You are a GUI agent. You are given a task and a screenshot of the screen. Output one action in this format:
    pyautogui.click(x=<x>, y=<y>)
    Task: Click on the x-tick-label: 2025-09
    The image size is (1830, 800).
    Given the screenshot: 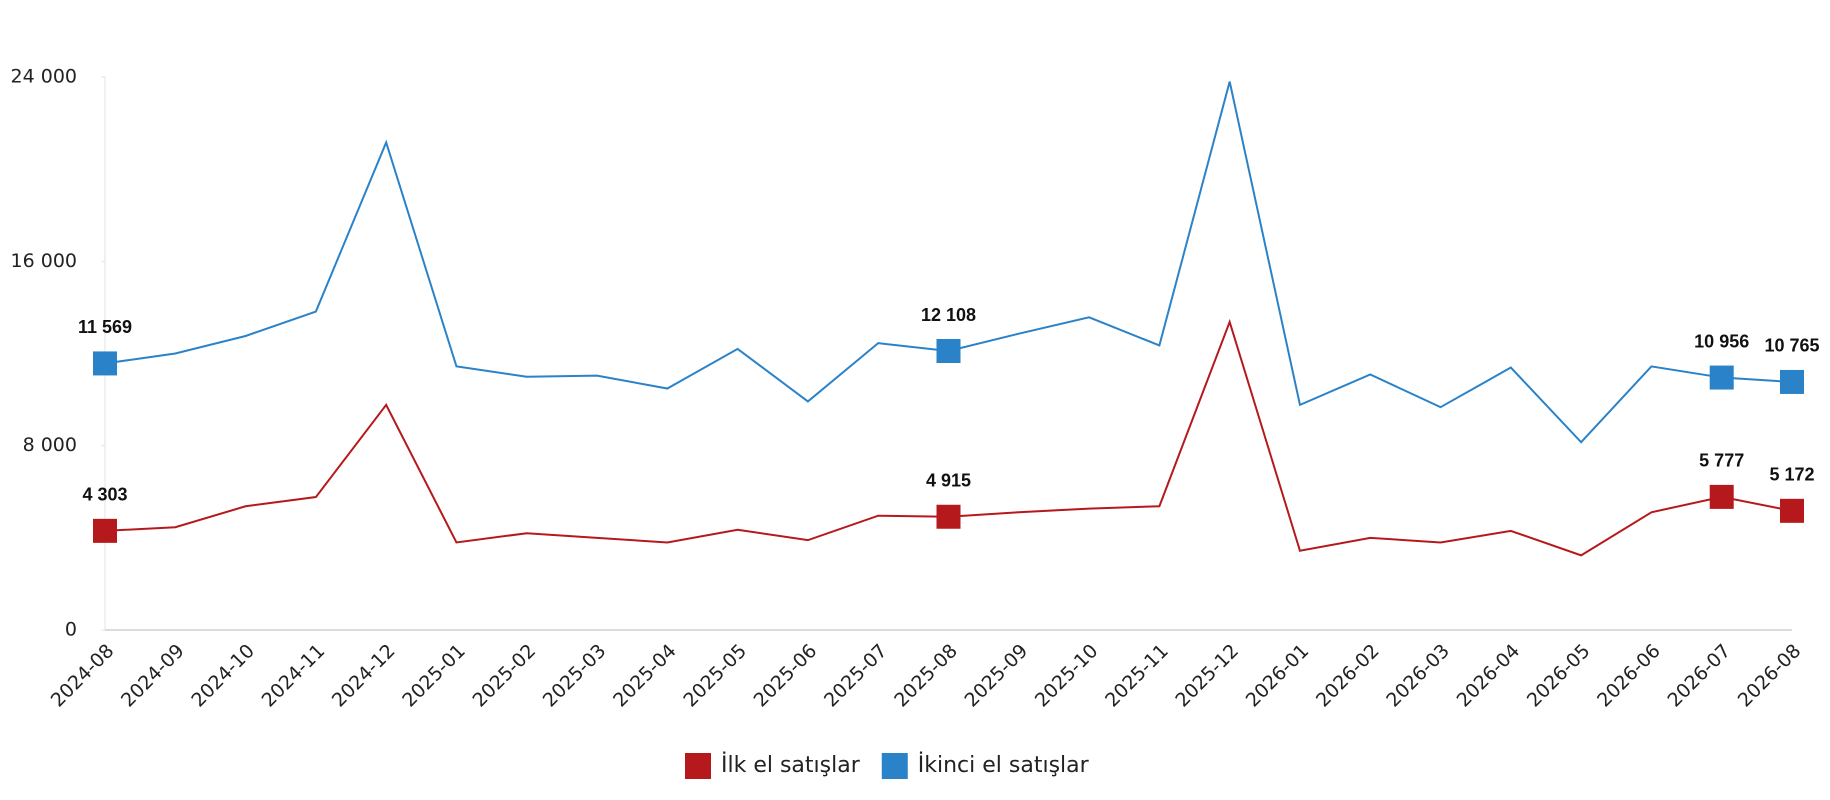 What is the action you would take?
    pyautogui.click(x=997, y=676)
    